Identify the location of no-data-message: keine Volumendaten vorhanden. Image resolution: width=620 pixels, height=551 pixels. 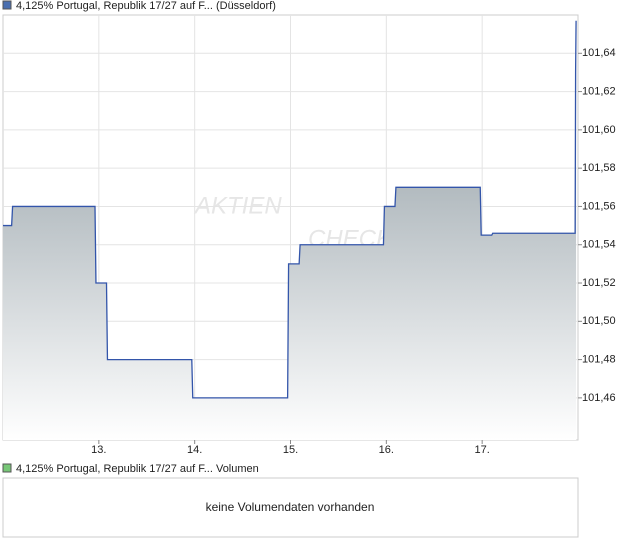
(290, 507).